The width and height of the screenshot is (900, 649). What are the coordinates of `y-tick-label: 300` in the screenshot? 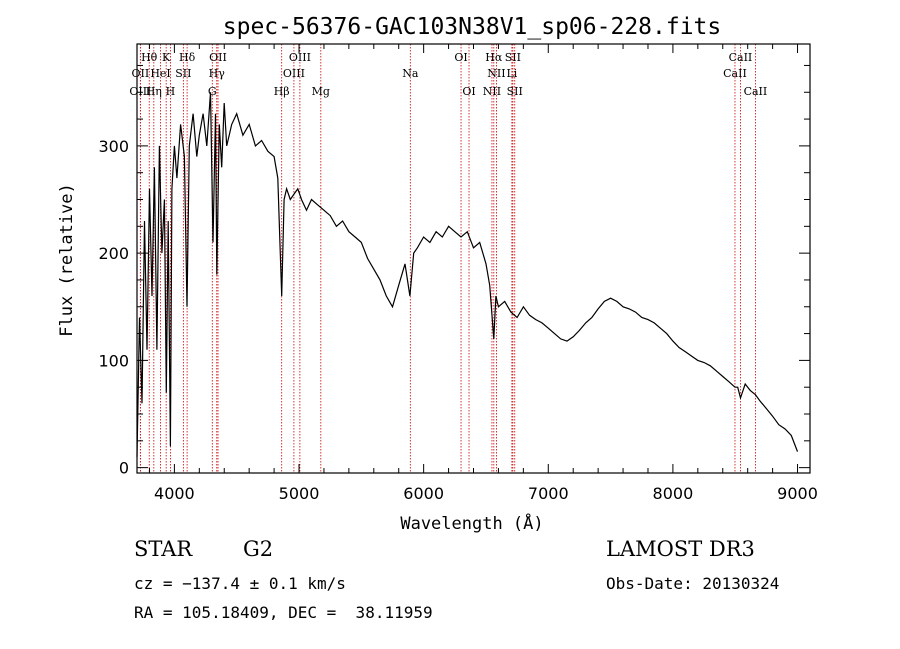 It's located at (113, 146).